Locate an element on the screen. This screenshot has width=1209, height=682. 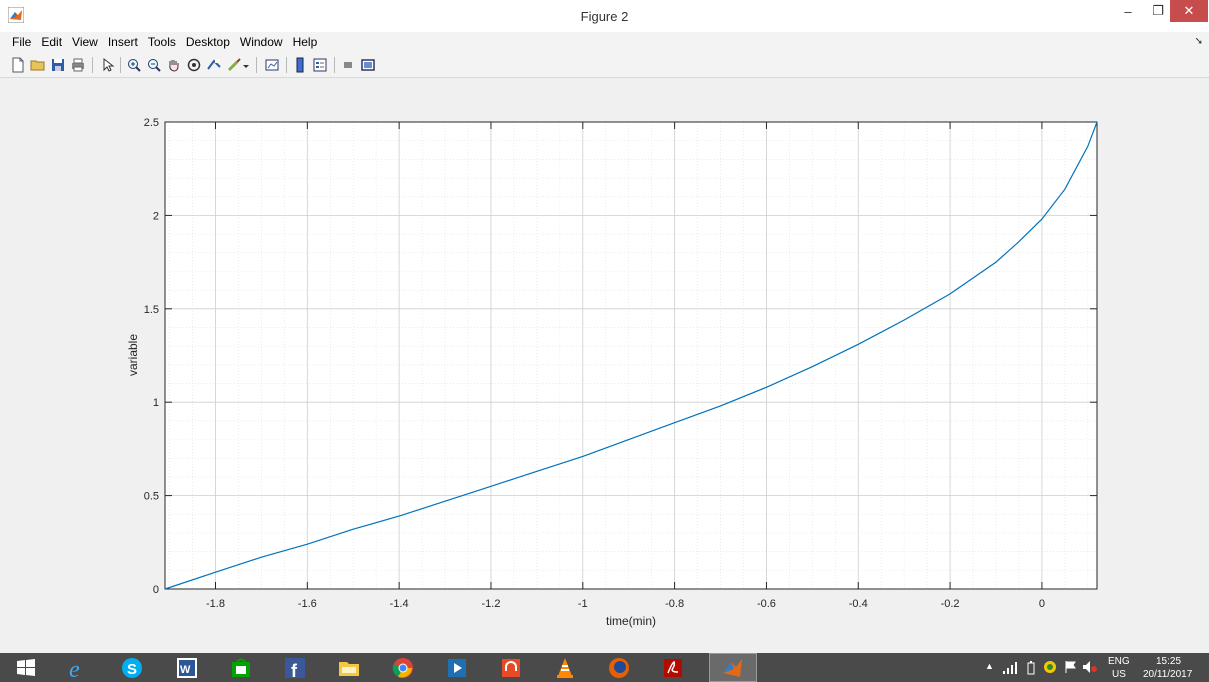
x-tick-label: -1.2 is located at coordinates (490, 604).